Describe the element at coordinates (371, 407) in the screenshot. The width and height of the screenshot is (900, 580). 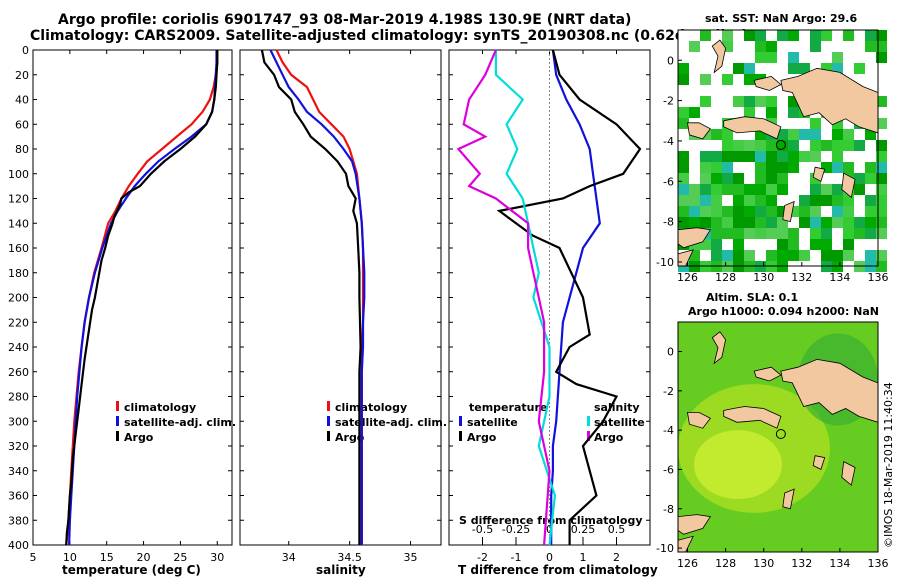
I see `legend-label-climatology: climatology` at that location.